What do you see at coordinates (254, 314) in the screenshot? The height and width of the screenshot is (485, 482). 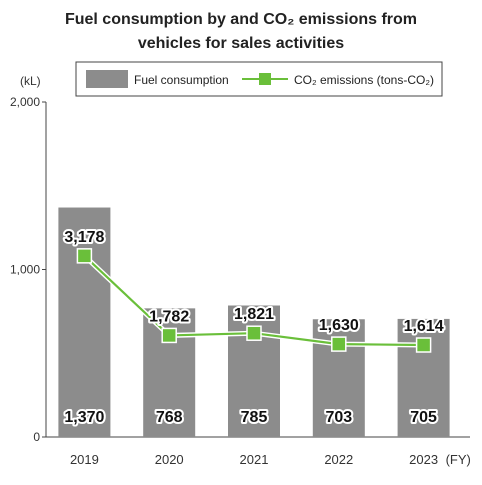 I see `co2-value-label: 1,821` at bounding box center [254, 314].